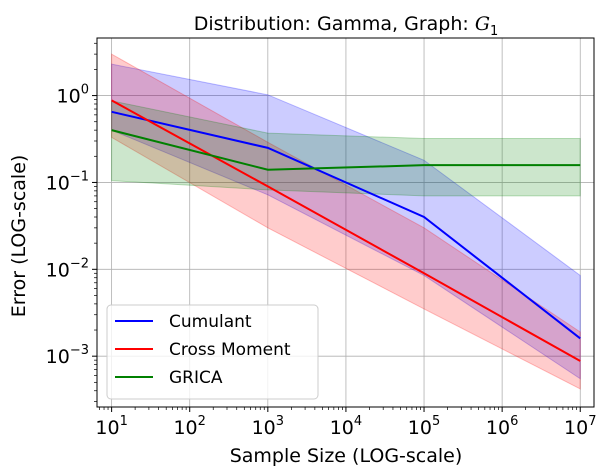  I want to click on x-tick-label: 10³, so click(268, 426).